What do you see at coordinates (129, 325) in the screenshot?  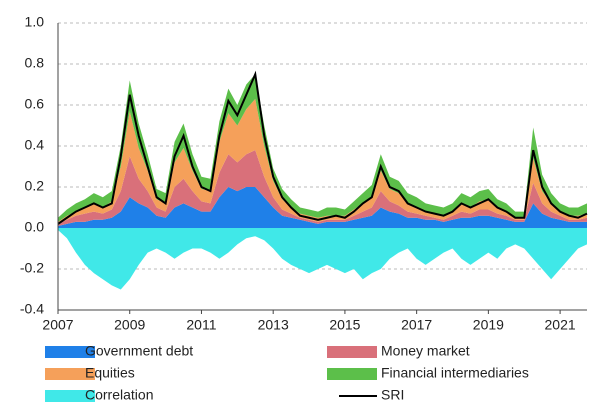 I see `x-tick-label: 2009` at bounding box center [129, 325].